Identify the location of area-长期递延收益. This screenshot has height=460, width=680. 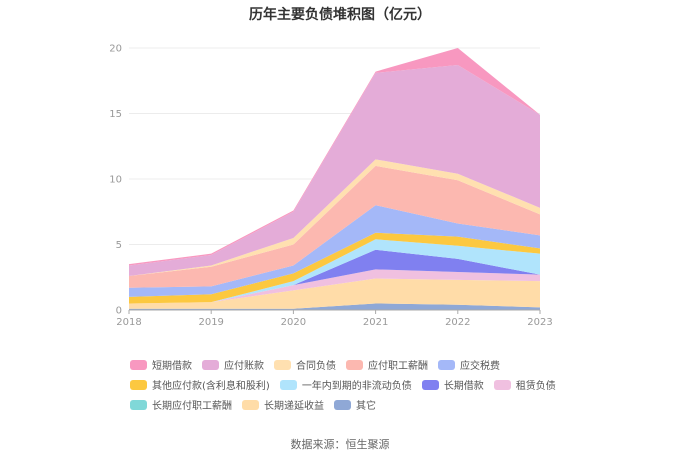
(334, 293).